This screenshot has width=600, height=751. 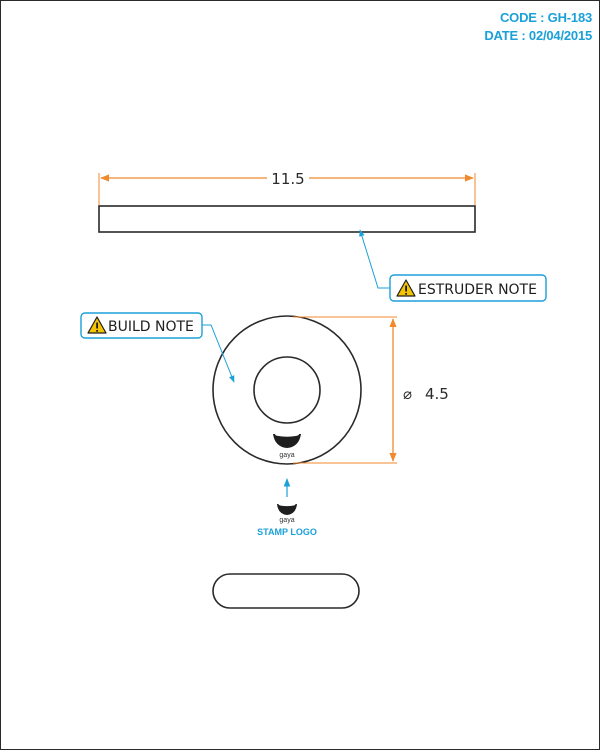 I want to click on ring-side-view, so click(x=286, y=591).